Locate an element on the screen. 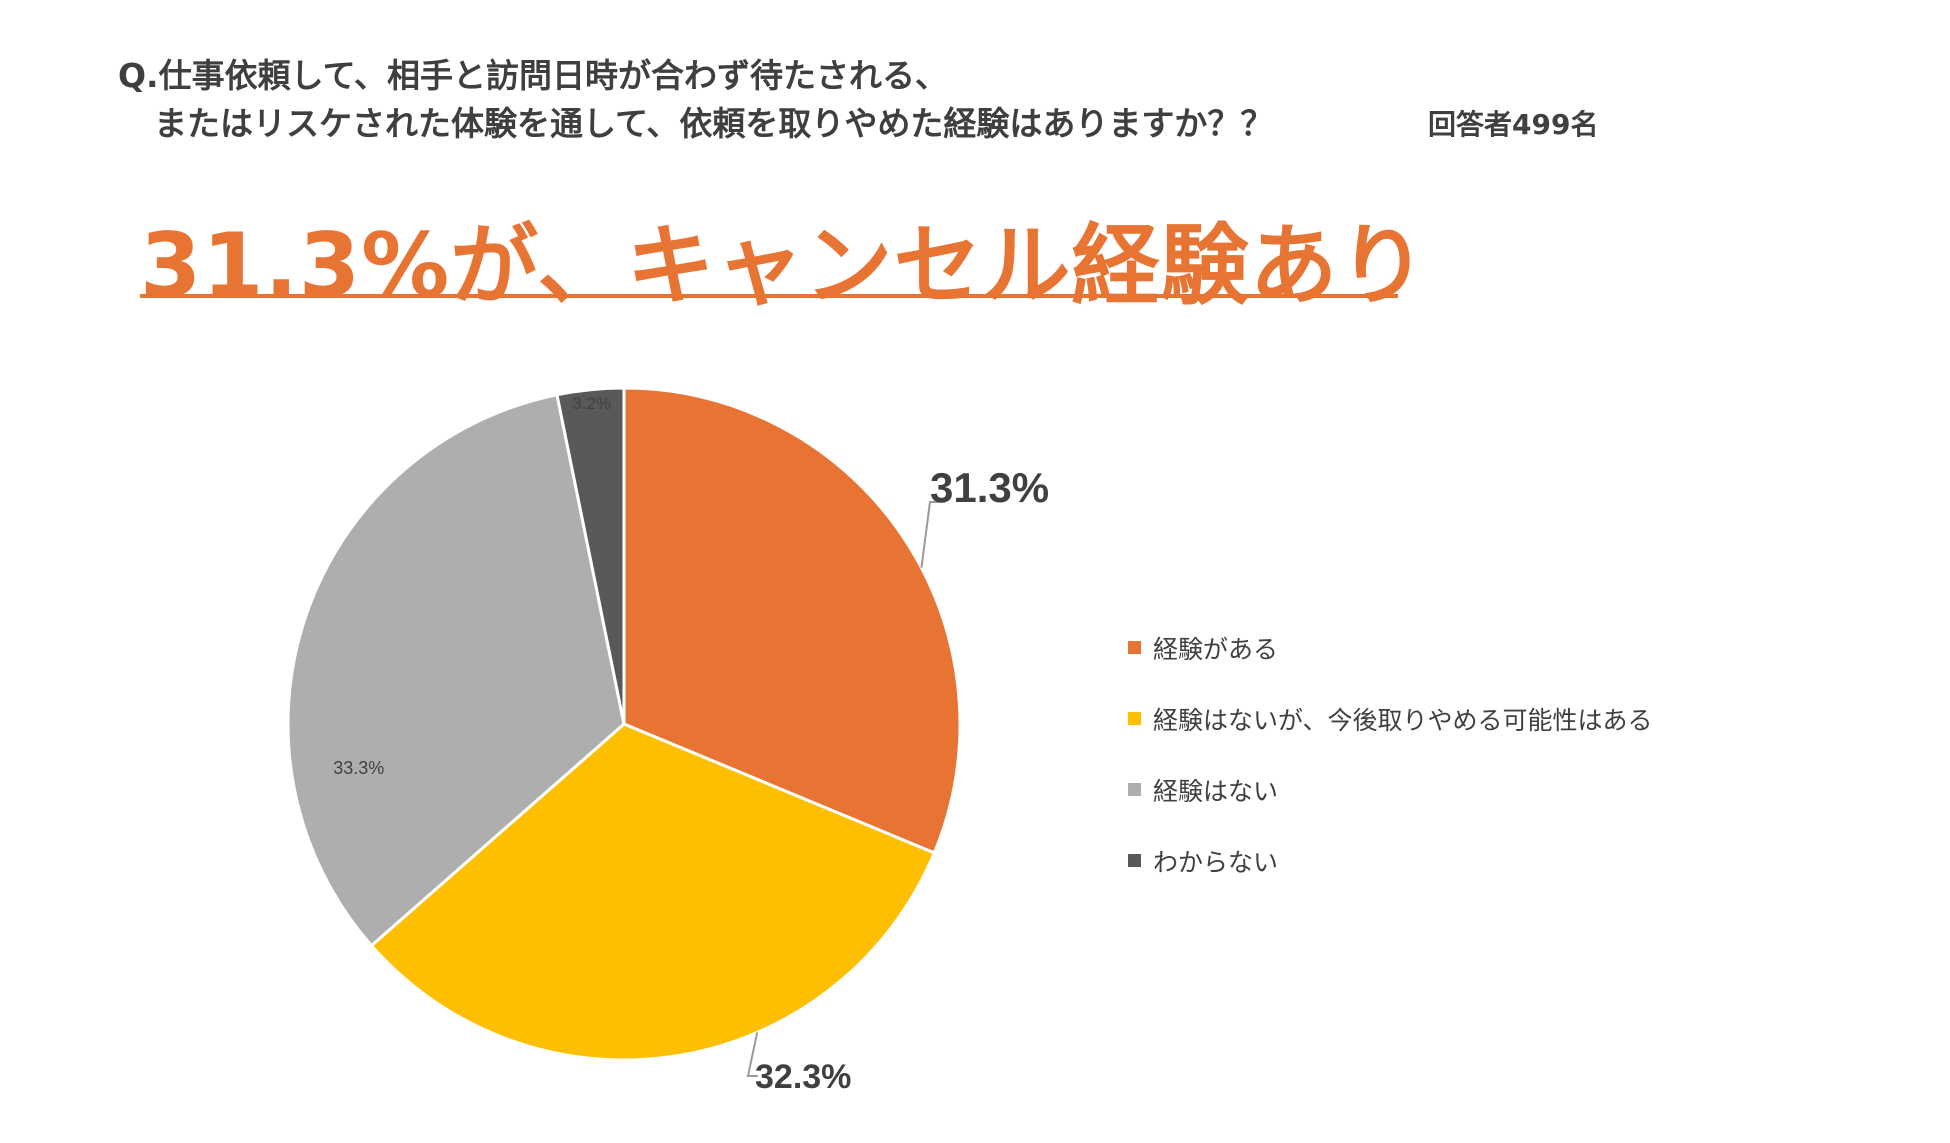 This screenshot has height=1143, width=1950. data-label-4: 3.2% is located at coordinates (591, 403).